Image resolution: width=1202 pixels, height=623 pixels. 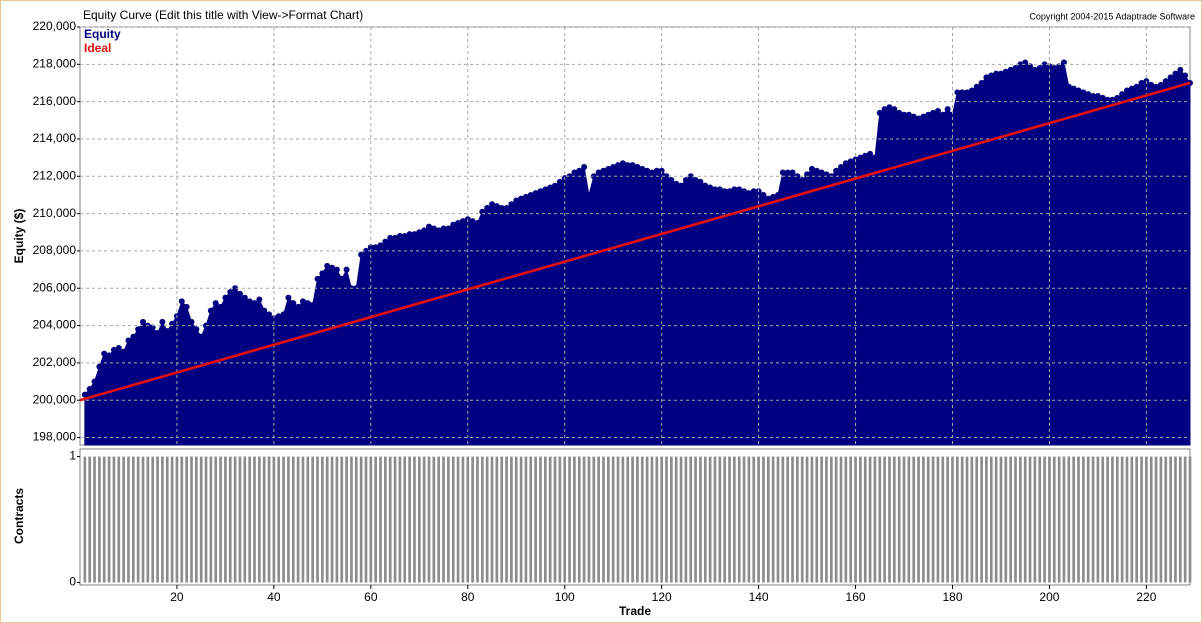 I want to click on legend-entry: Ideal, so click(x=97, y=48).